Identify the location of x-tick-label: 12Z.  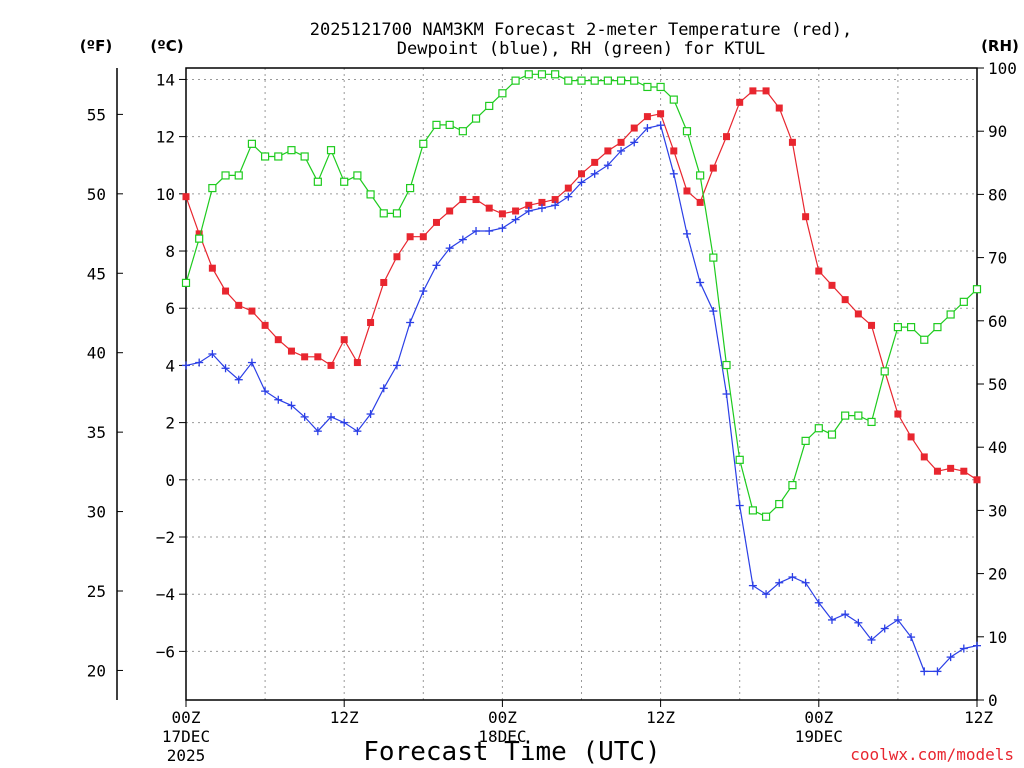
(660, 717).